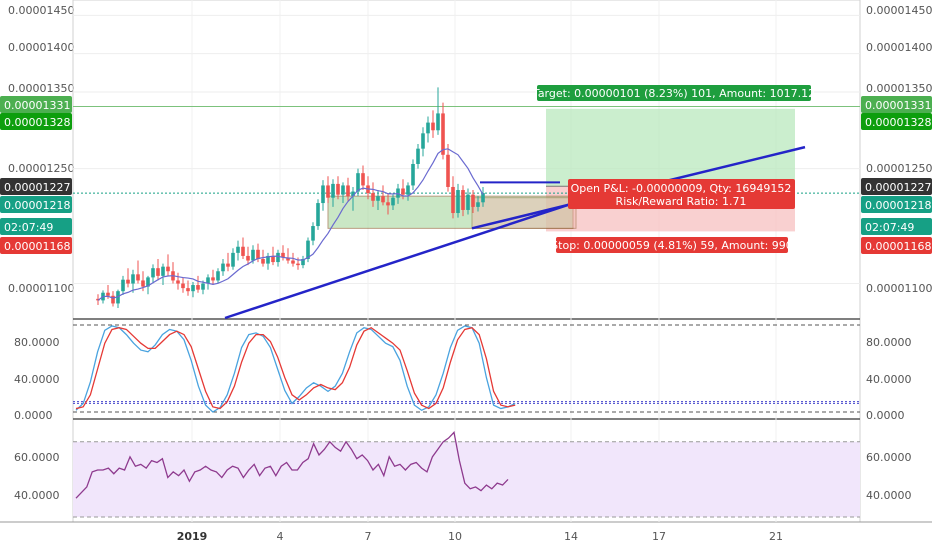 This screenshot has width=932, height=550. What do you see at coordinates (37, 342) in the screenshot?
I see `stoch-tick-label-left: 80.0000` at bounding box center [37, 342].